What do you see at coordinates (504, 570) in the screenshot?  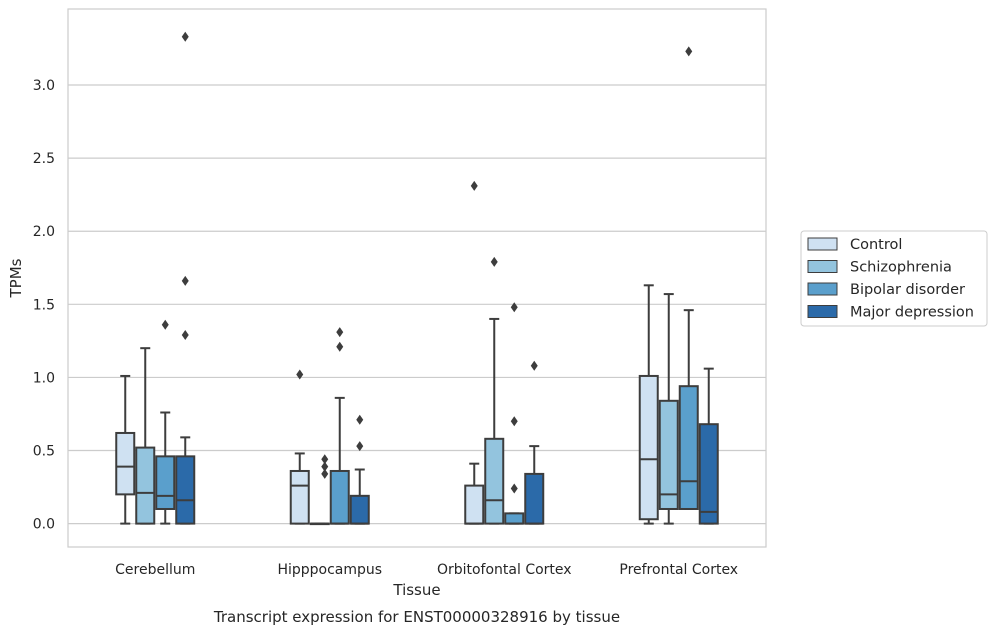 I see `x-tick-label: Orbitofontal Cortex` at bounding box center [504, 570].